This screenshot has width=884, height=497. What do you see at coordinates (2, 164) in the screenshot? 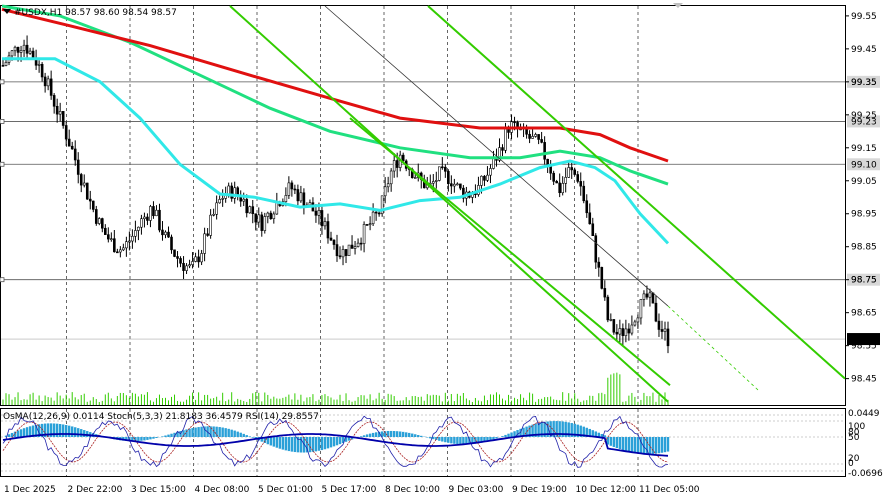
I see `level-handle` at bounding box center [2, 164].